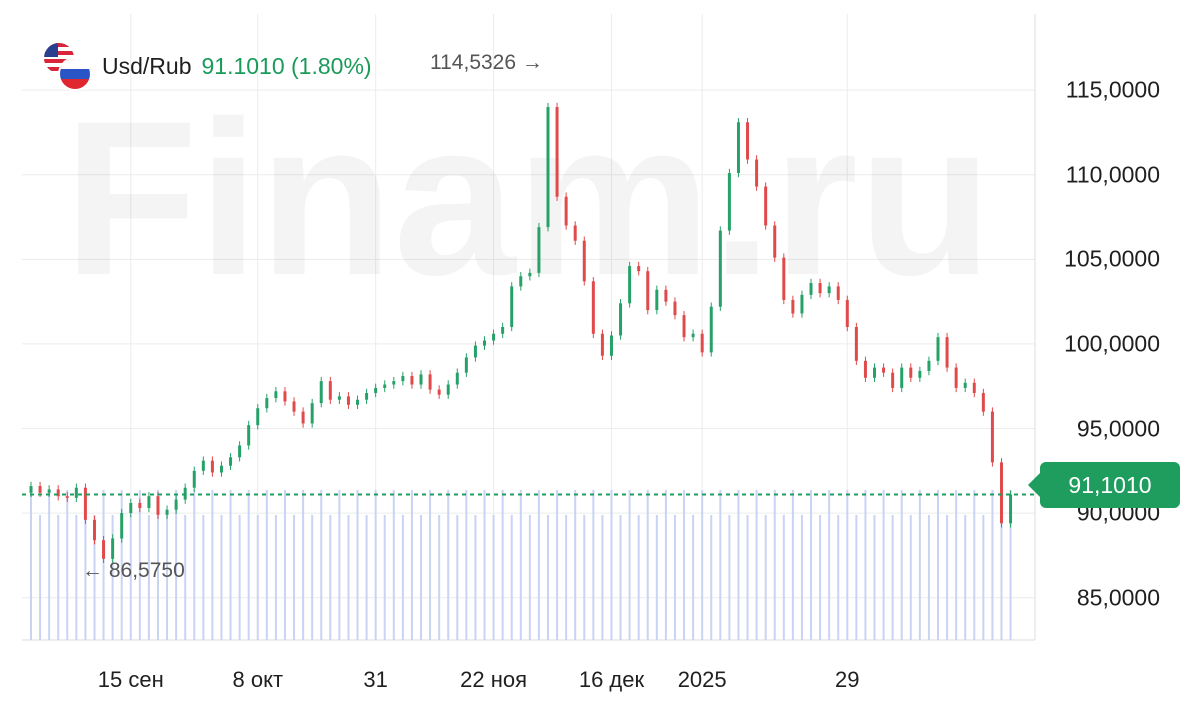 Image resolution: width=1200 pixels, height=726 pixels. Describe the element at coordinates (847, 679) in the screenshot. I see `x-tick-label: 29` at that location.